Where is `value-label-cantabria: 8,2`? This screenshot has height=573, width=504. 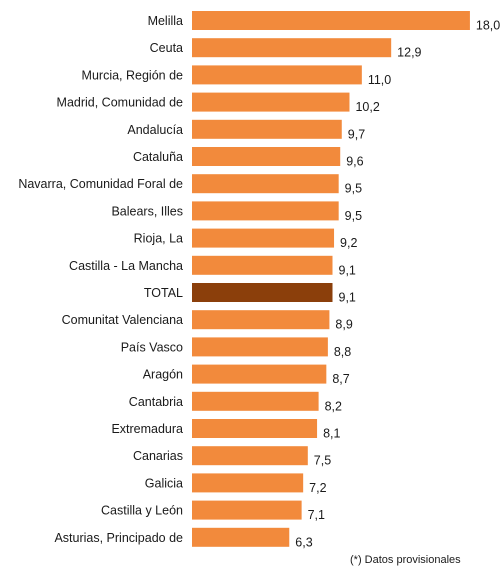
value-label-cantabria: 8,2 is located at coordinates (333, 406).